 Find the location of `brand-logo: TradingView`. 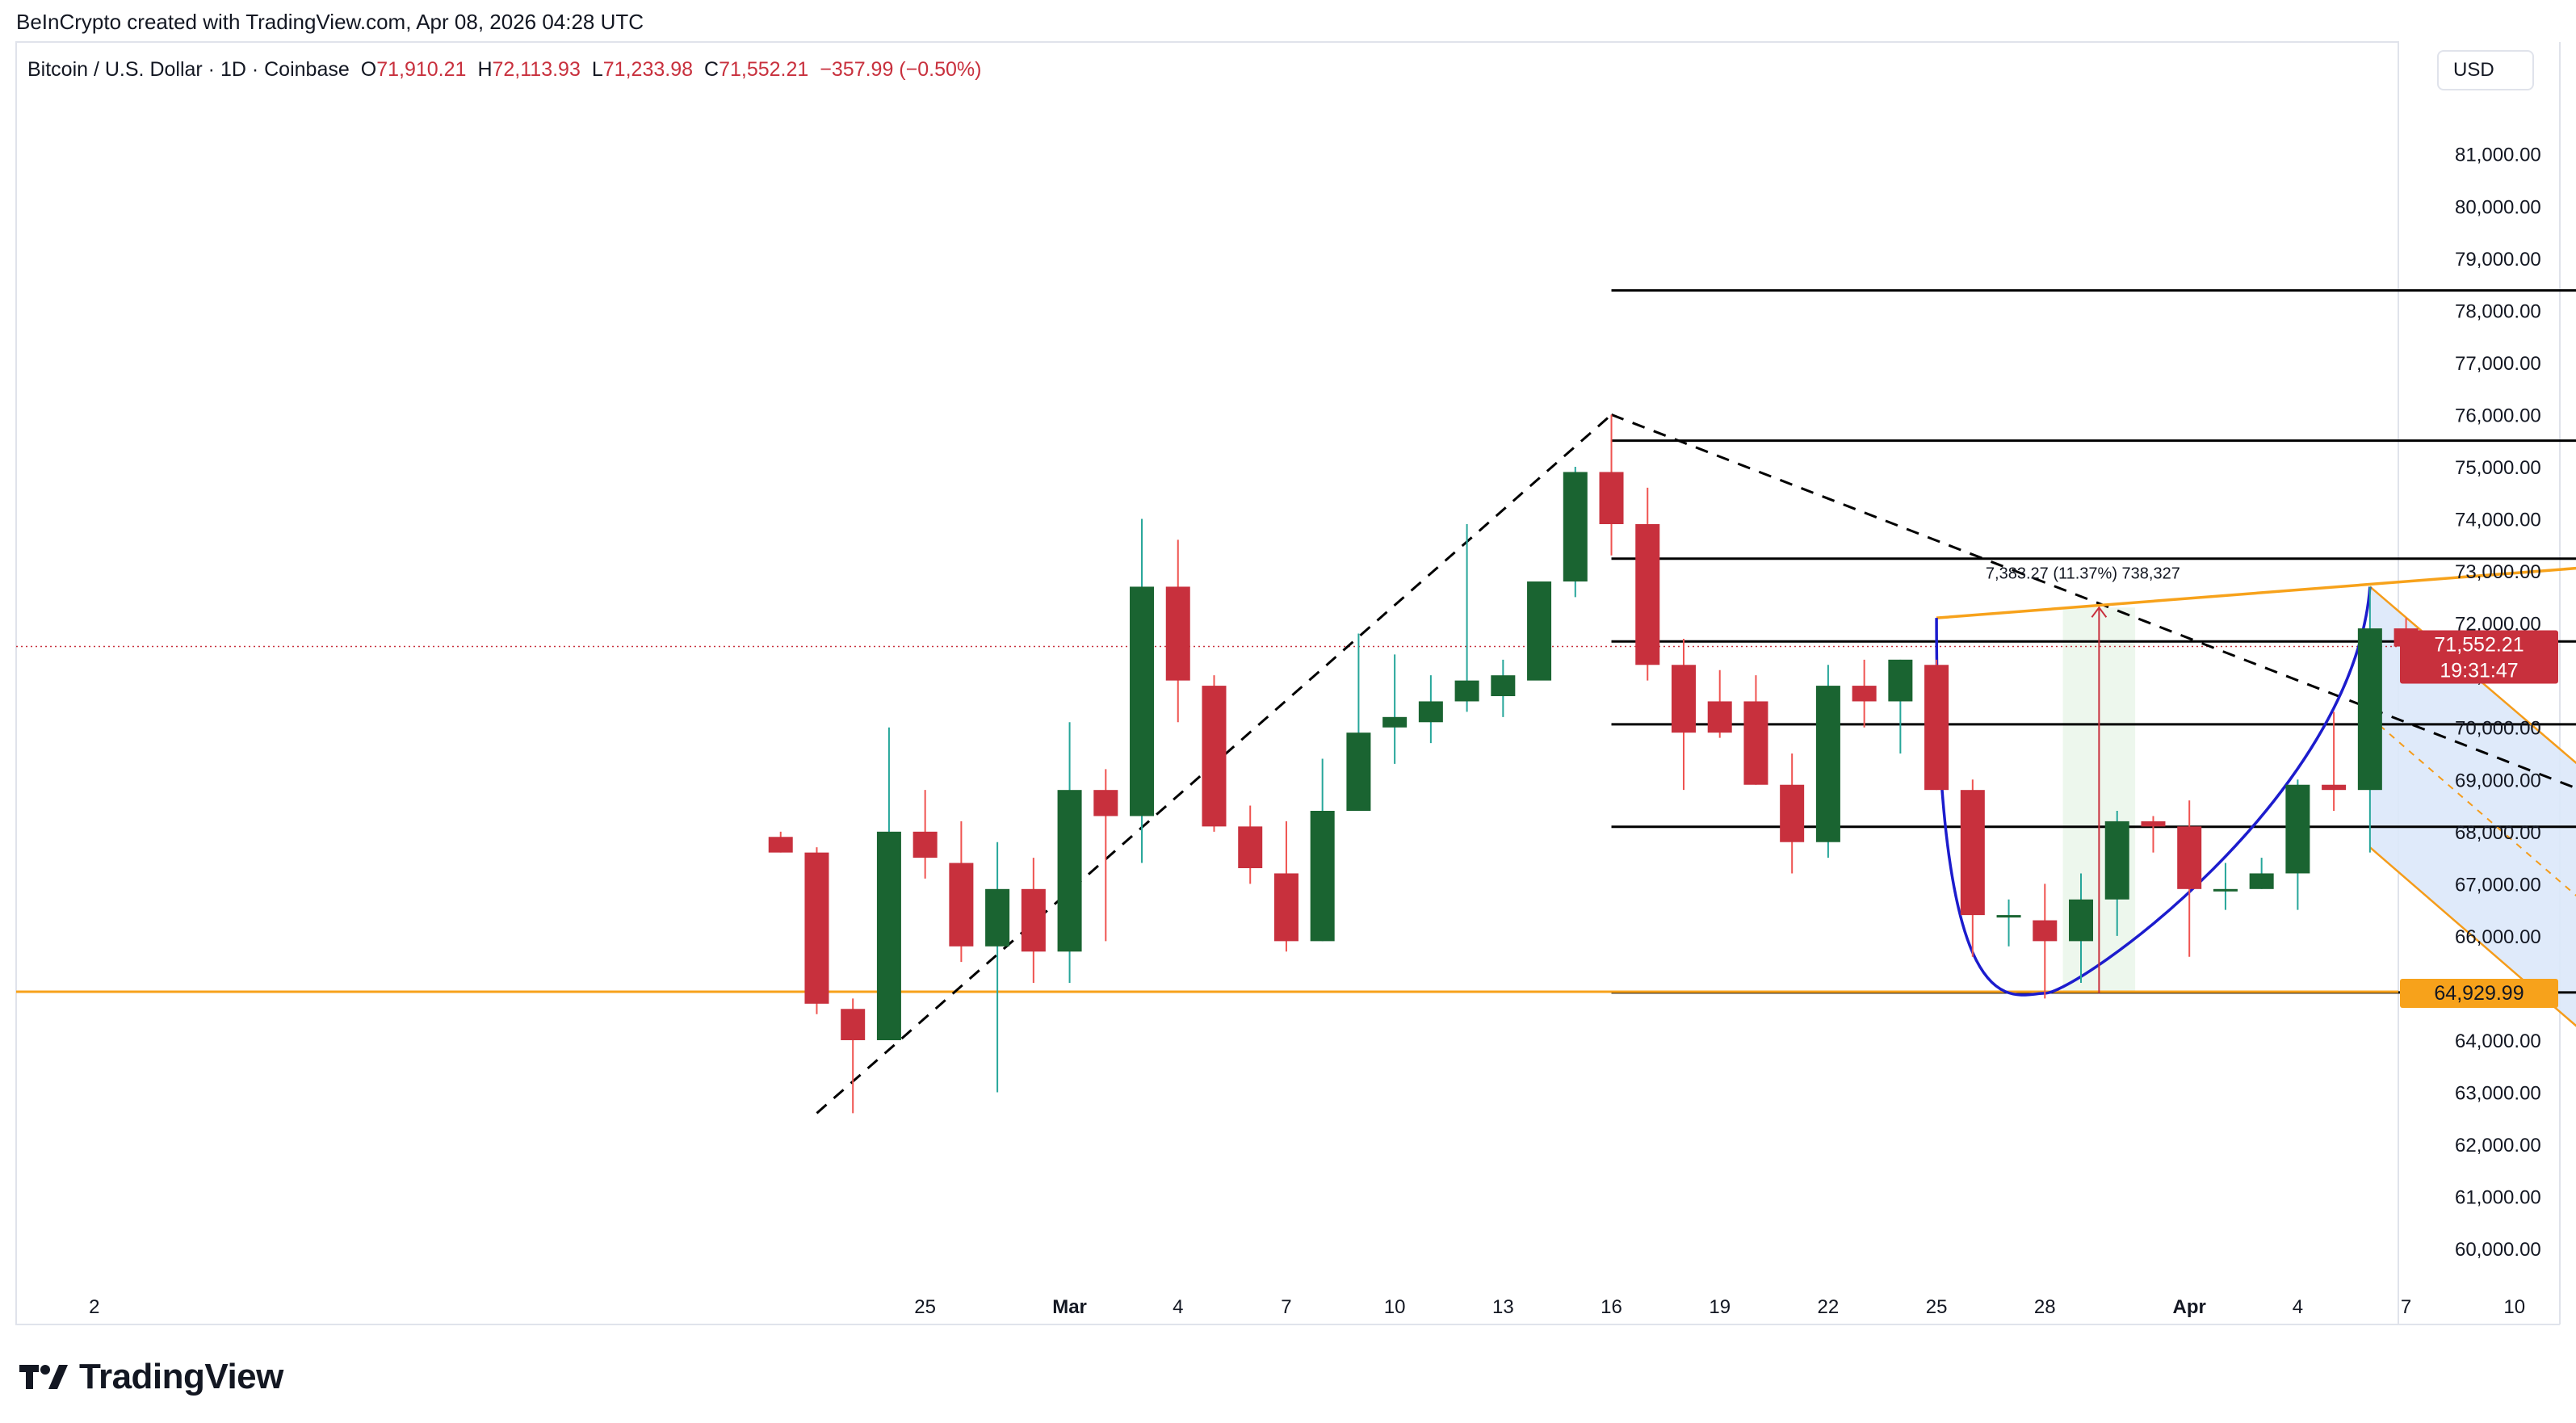

brand-logo: TradingView is located at coordinates (151, 1377).